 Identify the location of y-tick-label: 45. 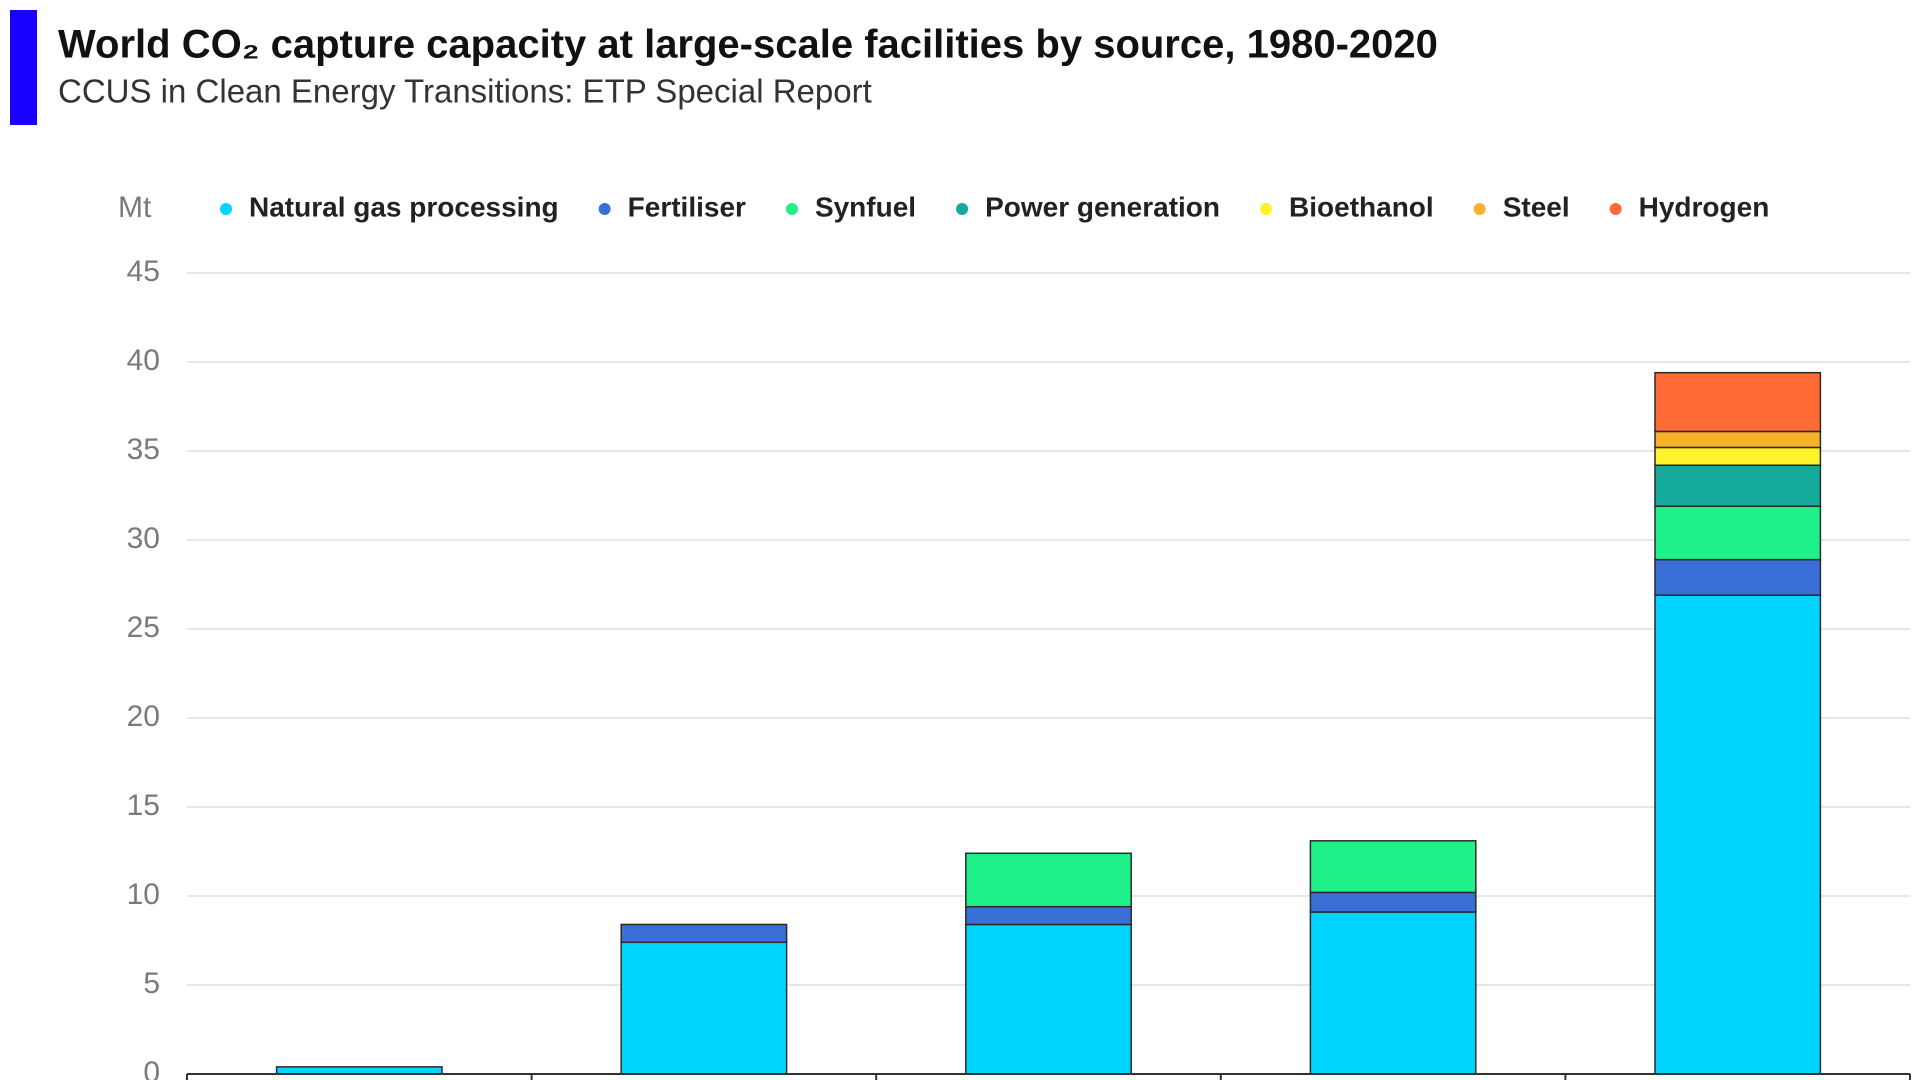
(143, 271).